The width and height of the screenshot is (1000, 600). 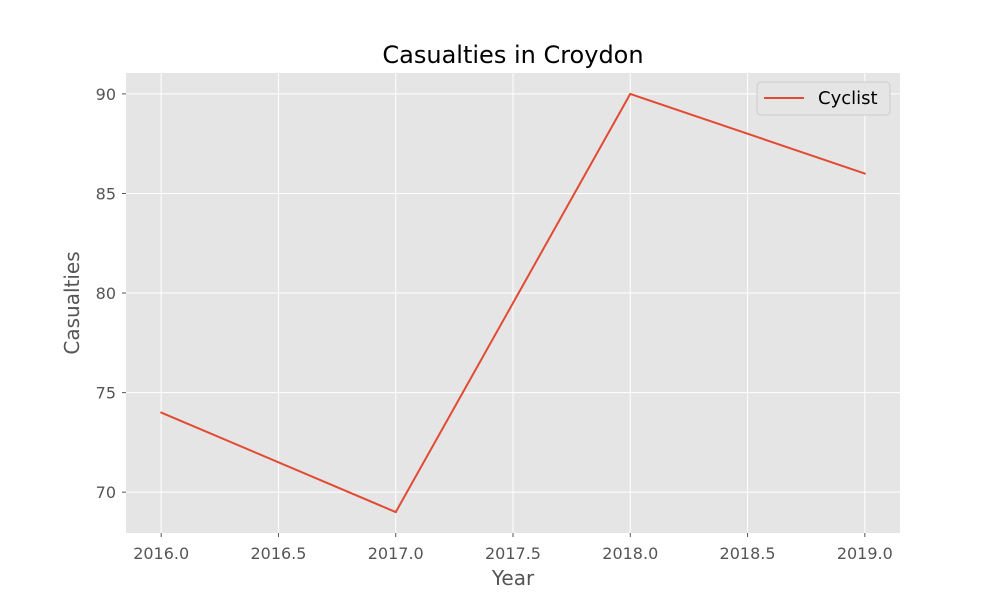 I want to click on x-tick-label: 2017.5, so click(x=513, y=553).